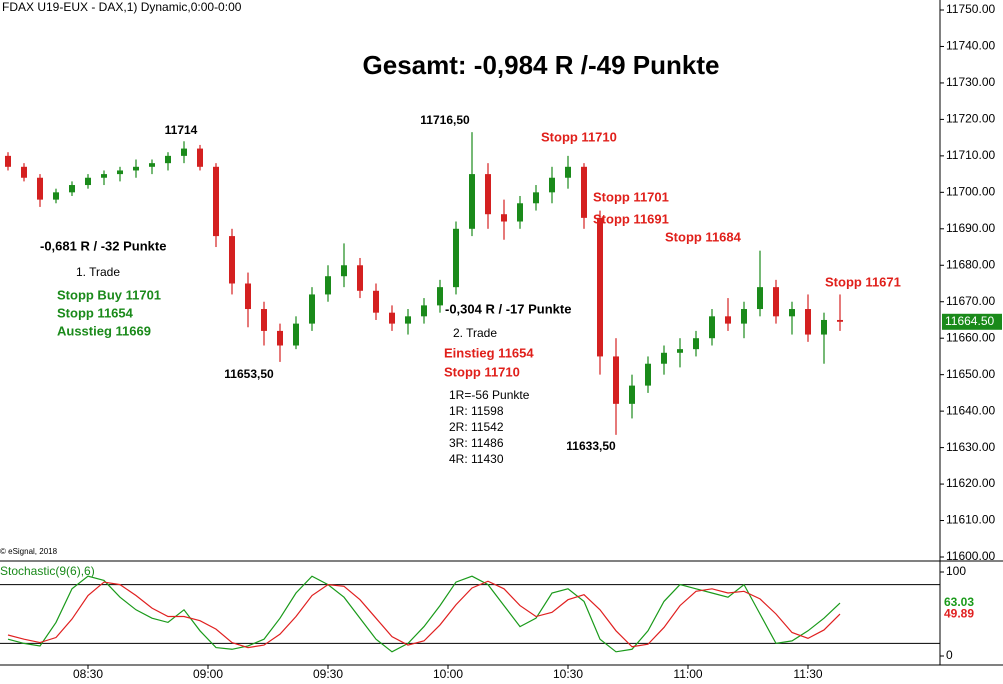 The width and height of the screenshot is (1003, 684). Describe the element at coordinates (489, 352) in the screenshot. I see `annotation: Einstieg 11654` at that location.